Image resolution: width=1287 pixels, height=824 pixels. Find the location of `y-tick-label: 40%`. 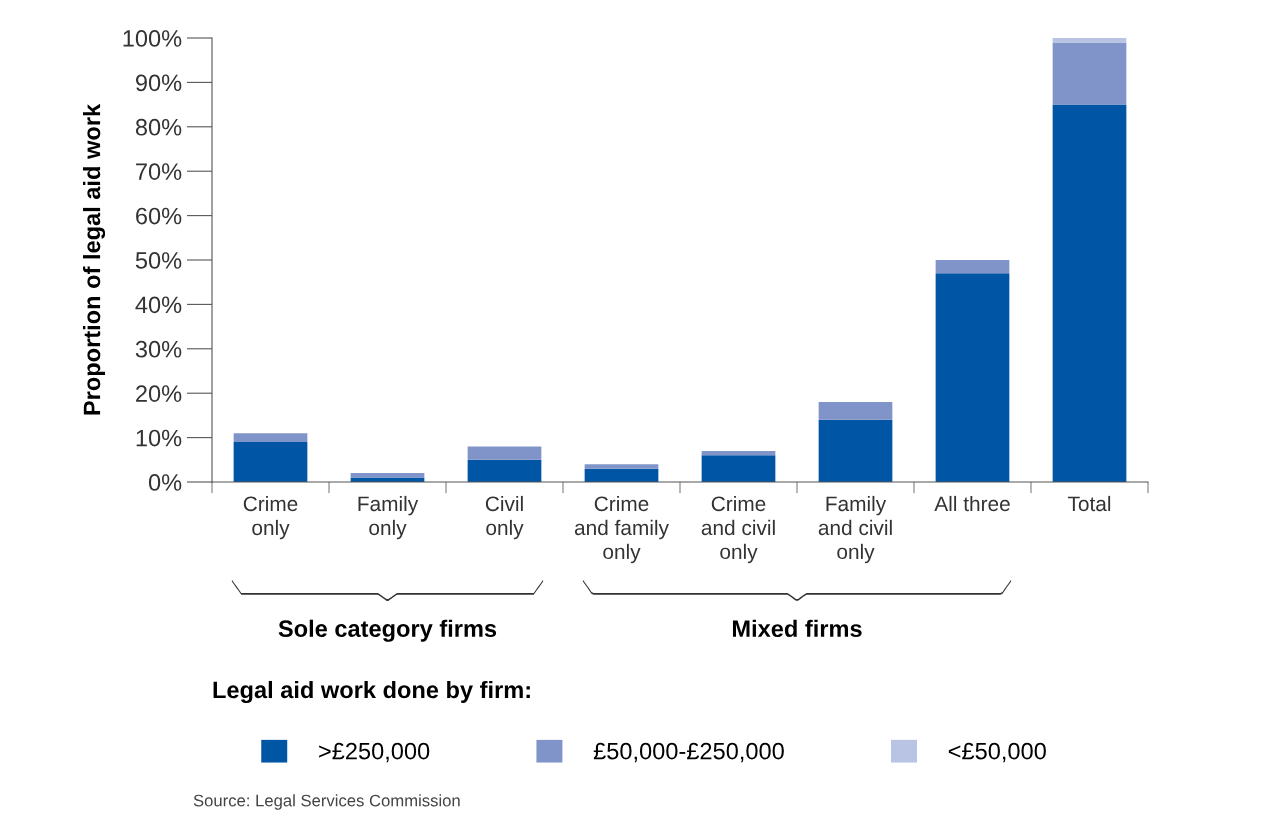

y-tick-label: 40% is located at coordinates (158, 305).